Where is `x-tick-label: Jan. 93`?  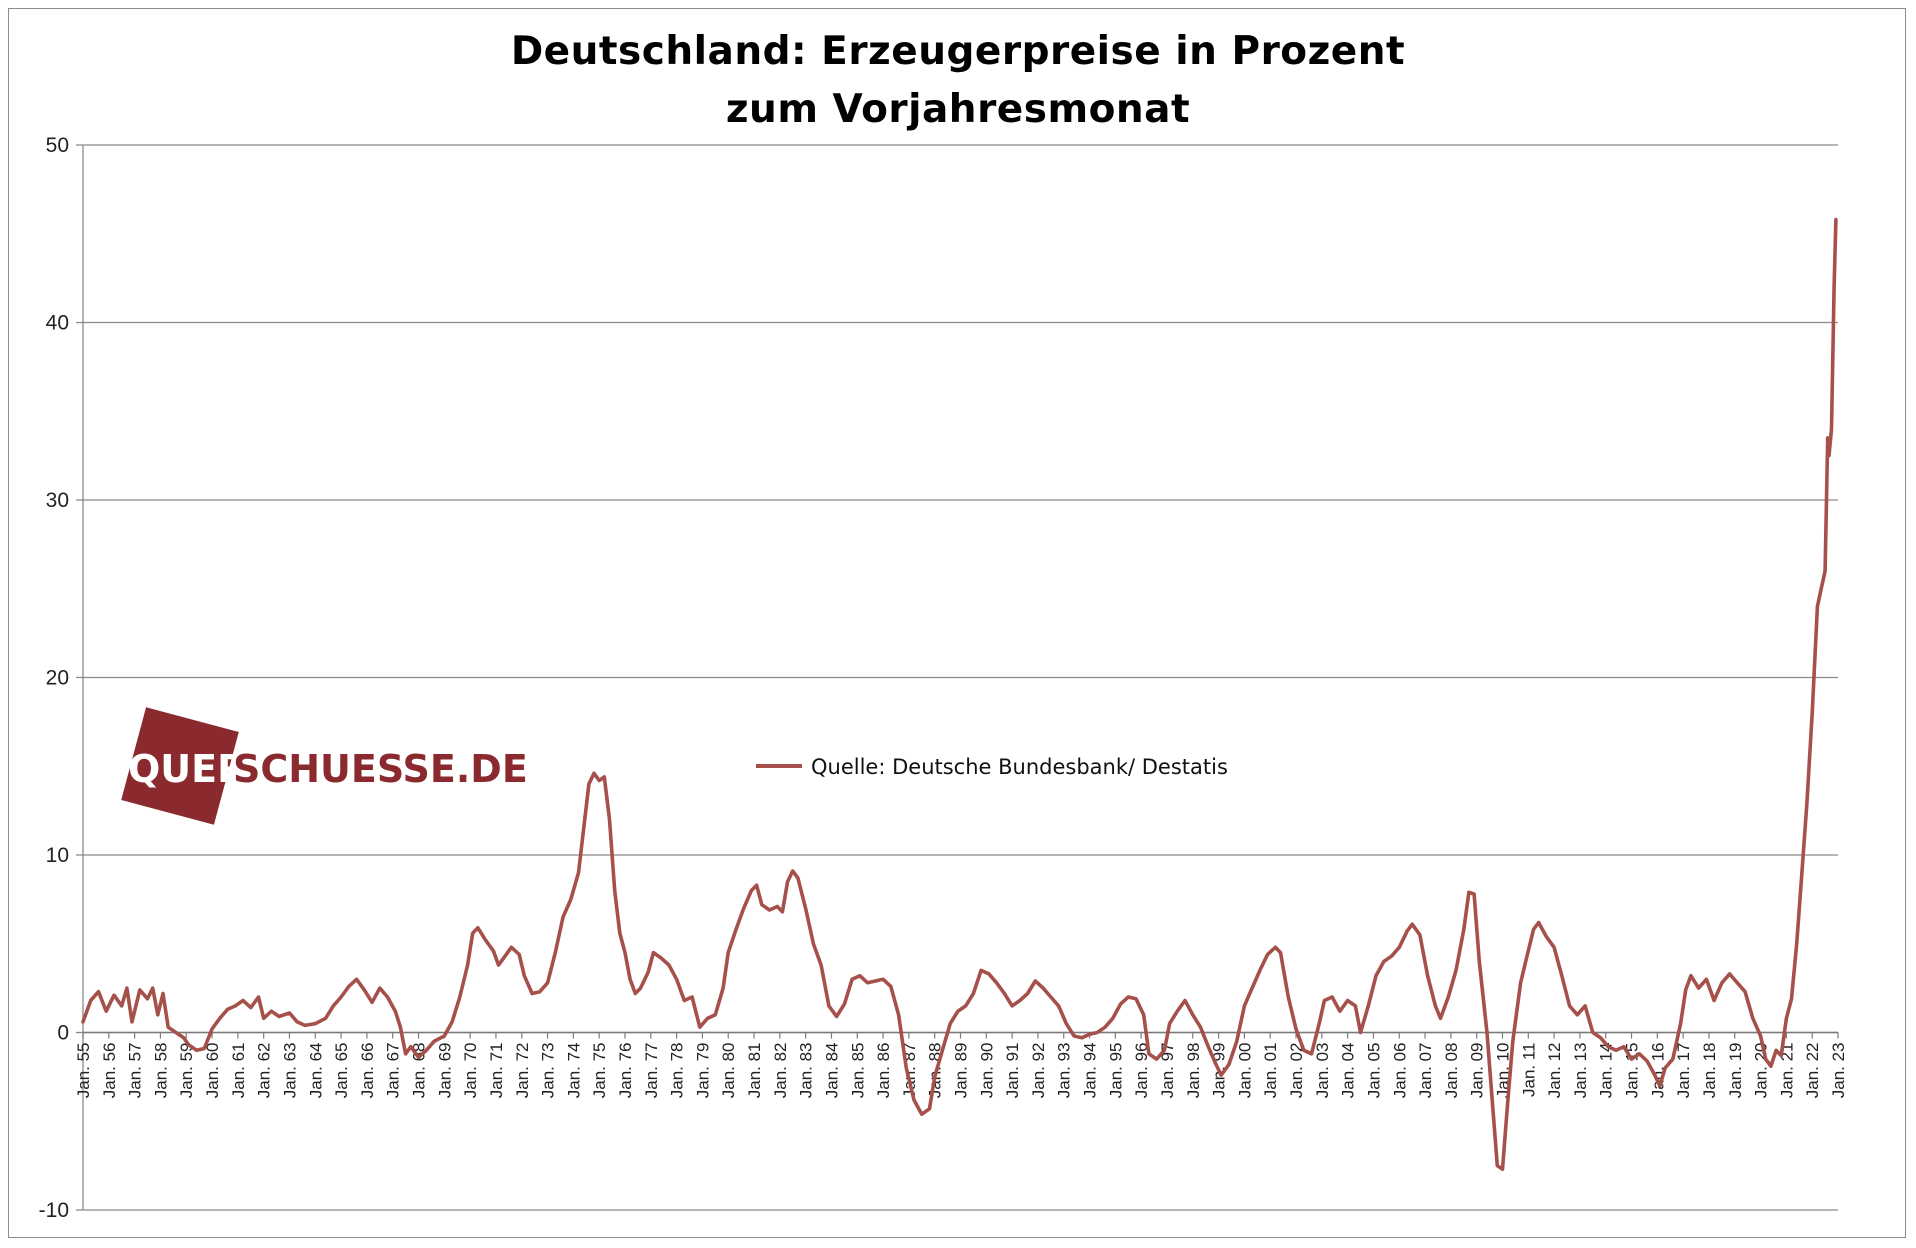
x-tick-label: Jan. 93 is located at coordinates (1064, 1071).